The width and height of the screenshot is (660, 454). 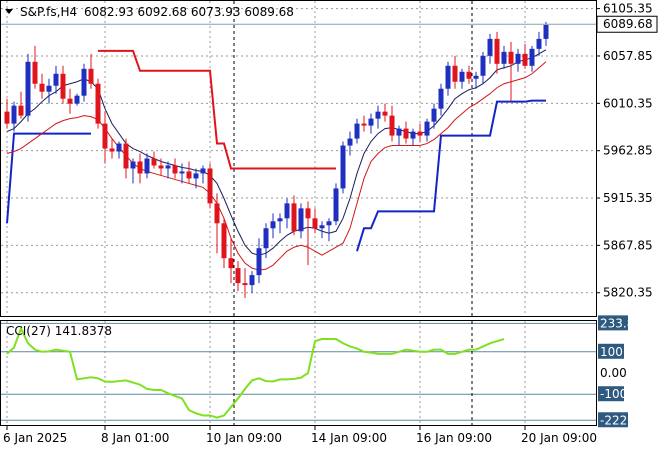 I want to click on symbol-arrow-icon, so click(x=9, y=11).